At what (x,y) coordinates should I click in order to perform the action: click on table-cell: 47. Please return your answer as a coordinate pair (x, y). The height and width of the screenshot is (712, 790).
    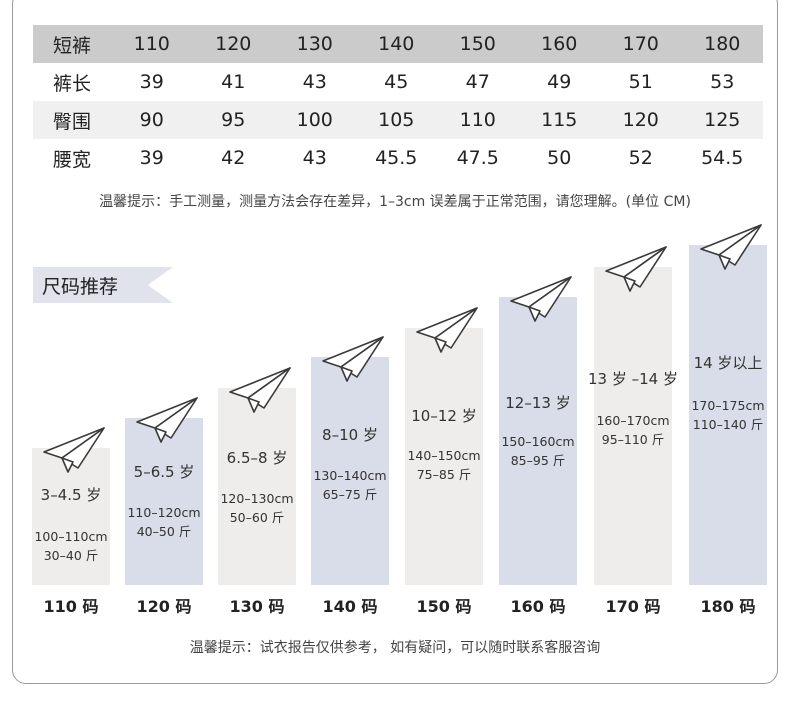
    Looking at the image, I should click on (477, 82).